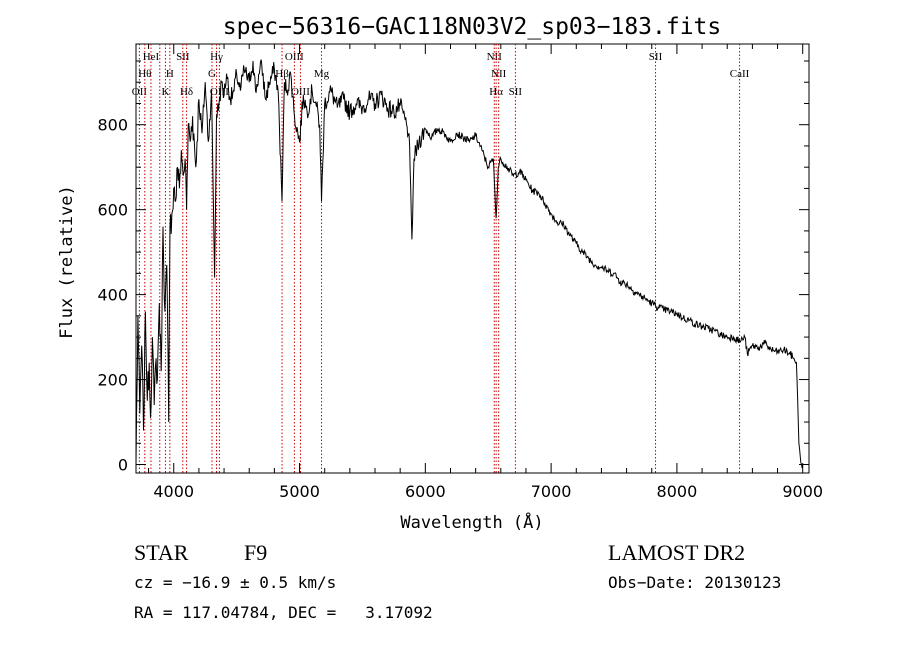 Image resolution: width=900 pixels, height=649 pixels. I want to click on line-marker-label-16: Hα, so click(496, 92).